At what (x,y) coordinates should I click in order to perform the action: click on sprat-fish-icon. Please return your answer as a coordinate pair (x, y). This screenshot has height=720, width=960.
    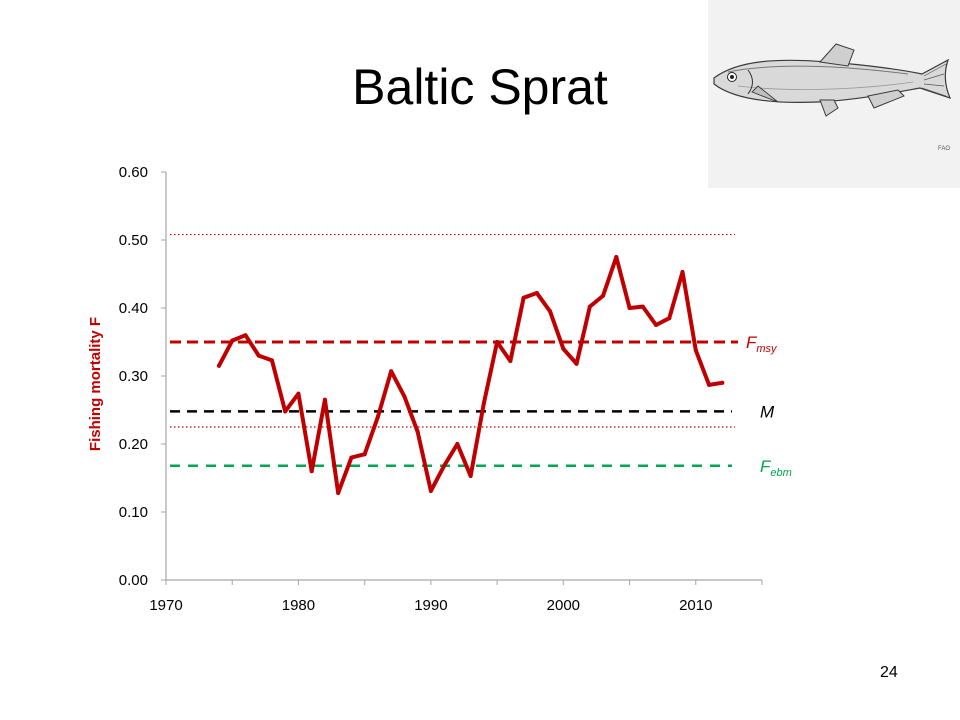
    Looking at the image, I should click on (832, 80).